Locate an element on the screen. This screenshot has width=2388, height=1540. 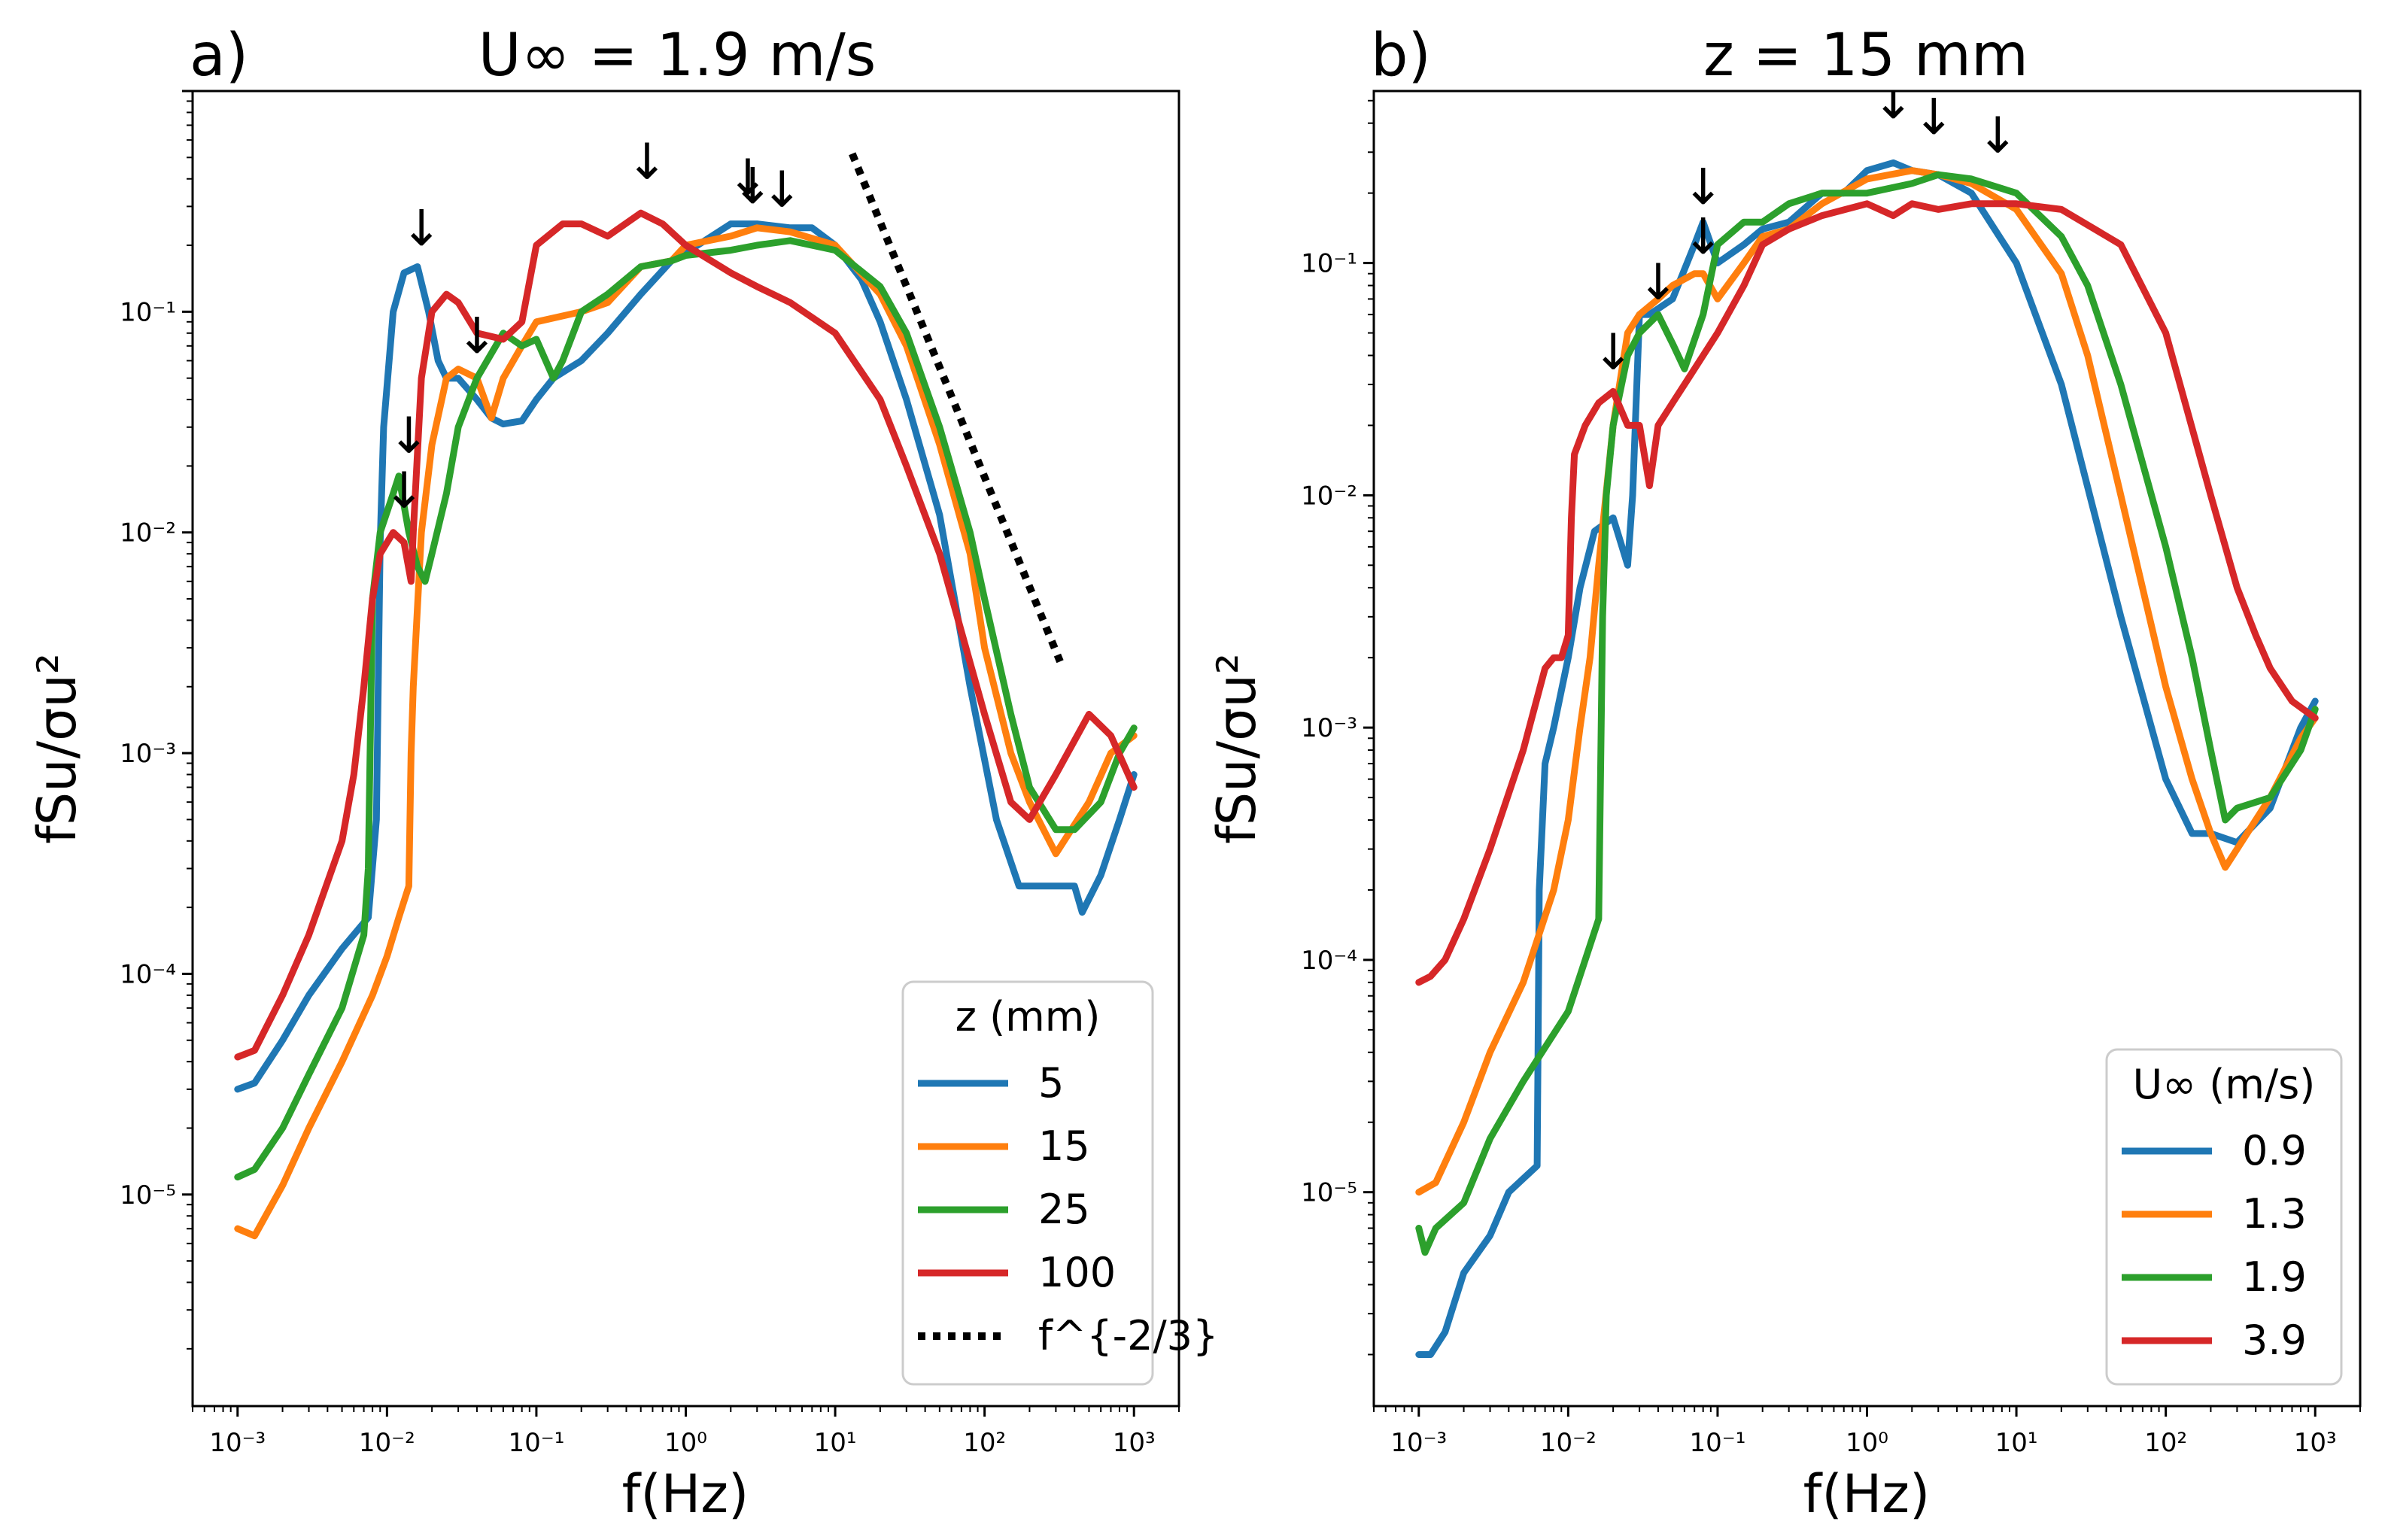
panel-a-x-tick-label: 10¹ is located at coordinates (835, 1443).